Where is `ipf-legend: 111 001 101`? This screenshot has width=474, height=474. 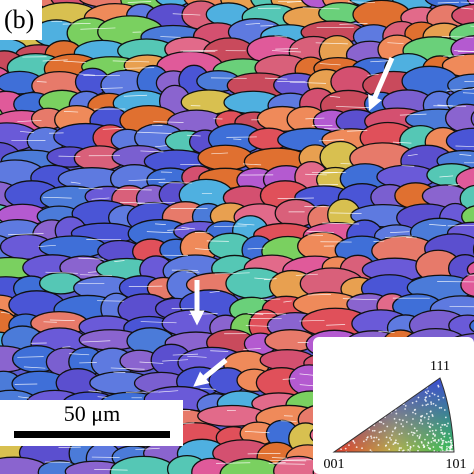 ipf-legend: 111 001 101 is located at coordinates (393, 405).